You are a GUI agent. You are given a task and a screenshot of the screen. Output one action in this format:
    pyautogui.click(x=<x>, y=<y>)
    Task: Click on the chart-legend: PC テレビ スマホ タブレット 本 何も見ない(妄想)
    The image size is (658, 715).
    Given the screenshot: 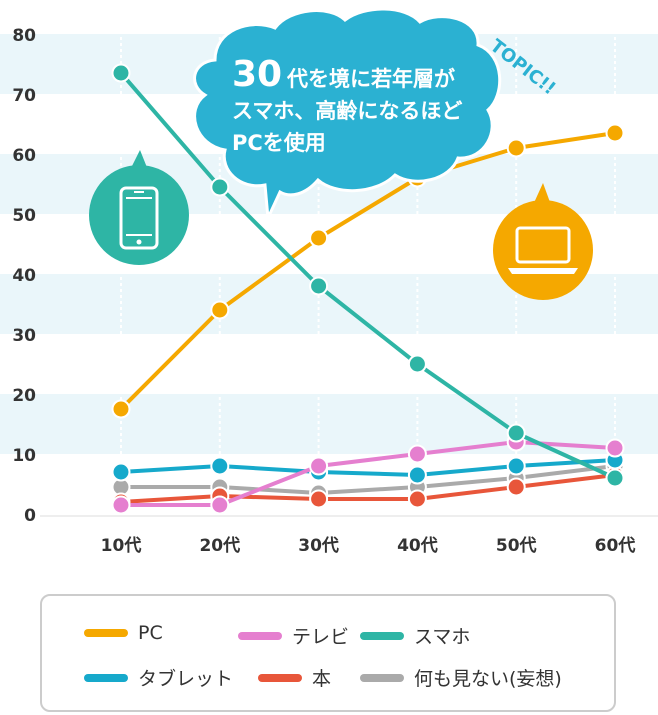 What is the action you would take?
    pyautogui.click(x=328, y=653)
    